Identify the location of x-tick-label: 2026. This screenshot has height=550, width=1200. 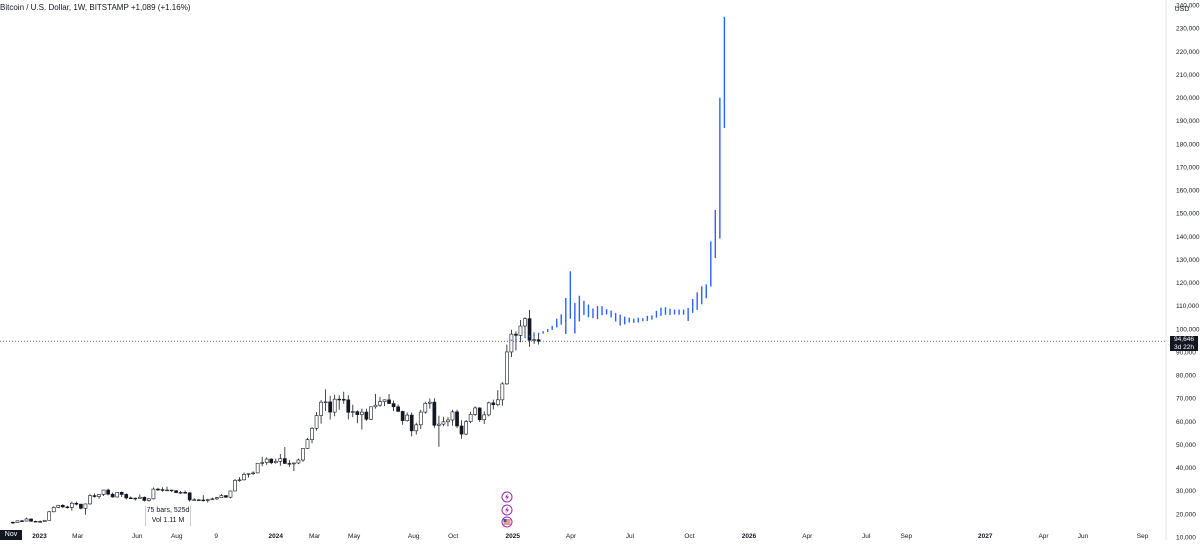
(749, 536).